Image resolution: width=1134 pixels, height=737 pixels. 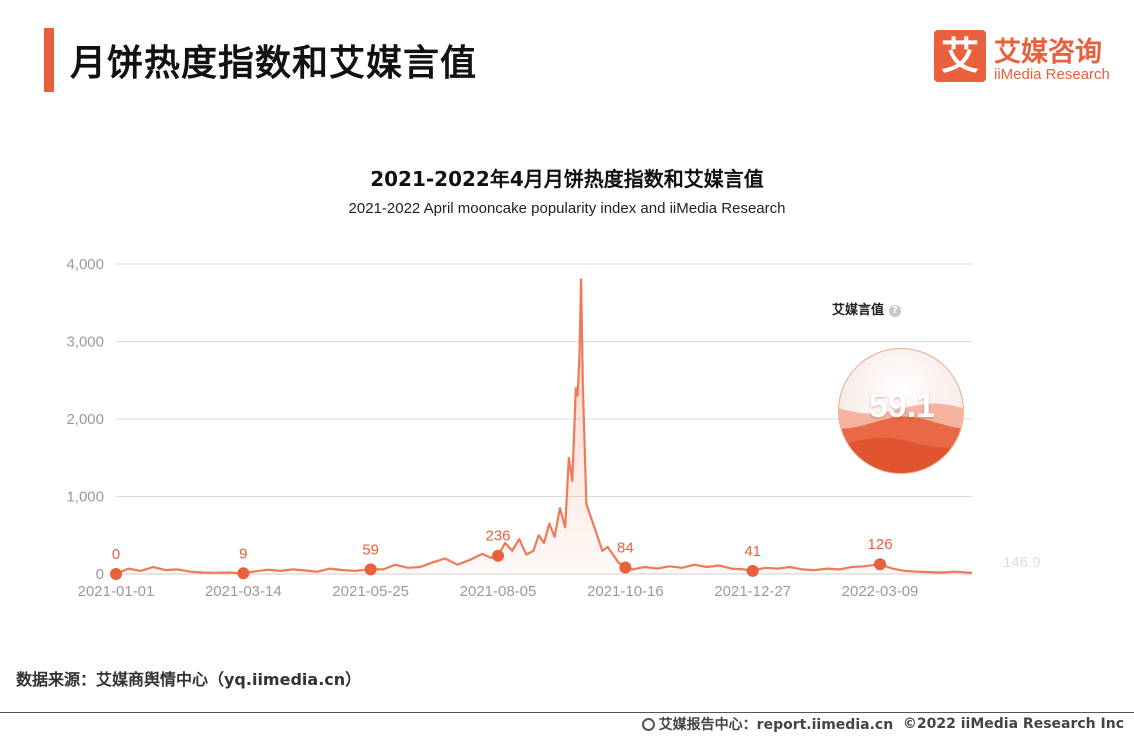 What do you see at coordinates (274, 63) in the screenshot?
I see `page-title: 月饼热度指数和艾媒言值` at bounding box center [274, 63].